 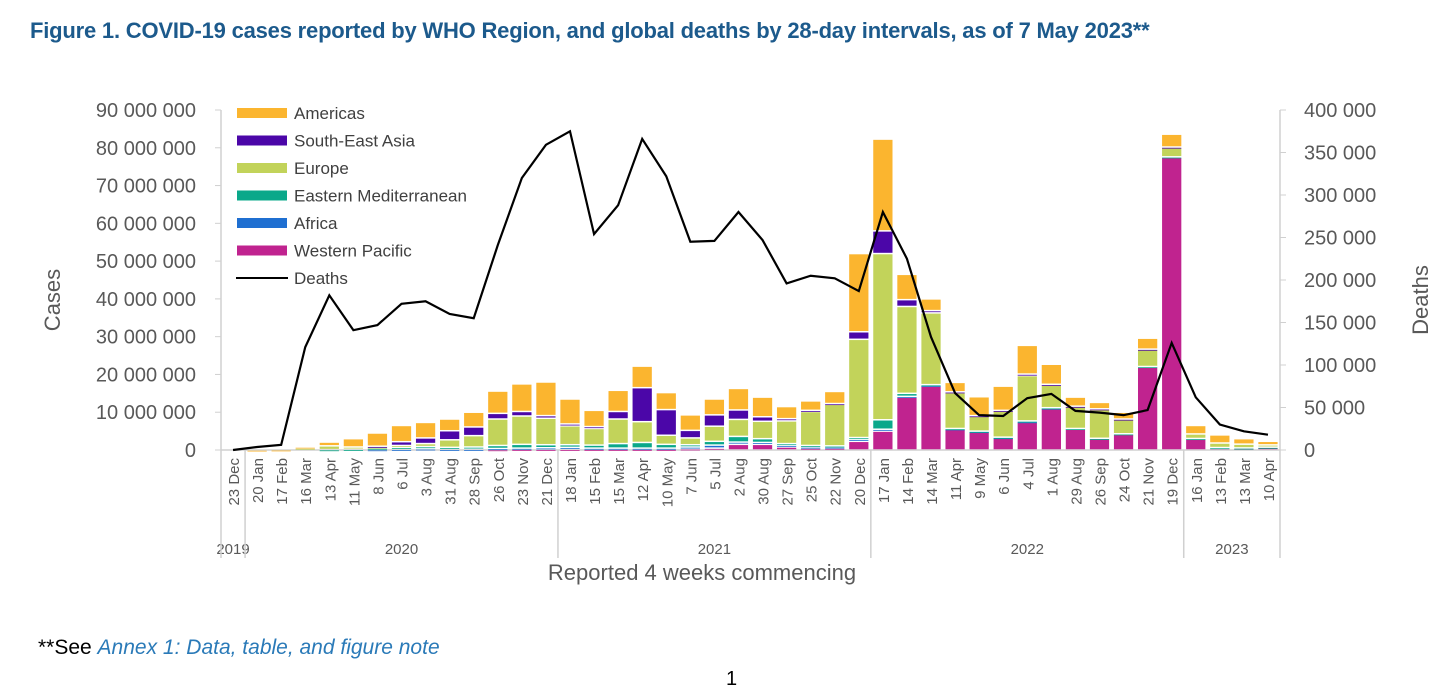 What do you see at coordinates (146, 300) in the screenshot?
I see `y-tick-label: 40 000 000` at bounding box center [146, 300].